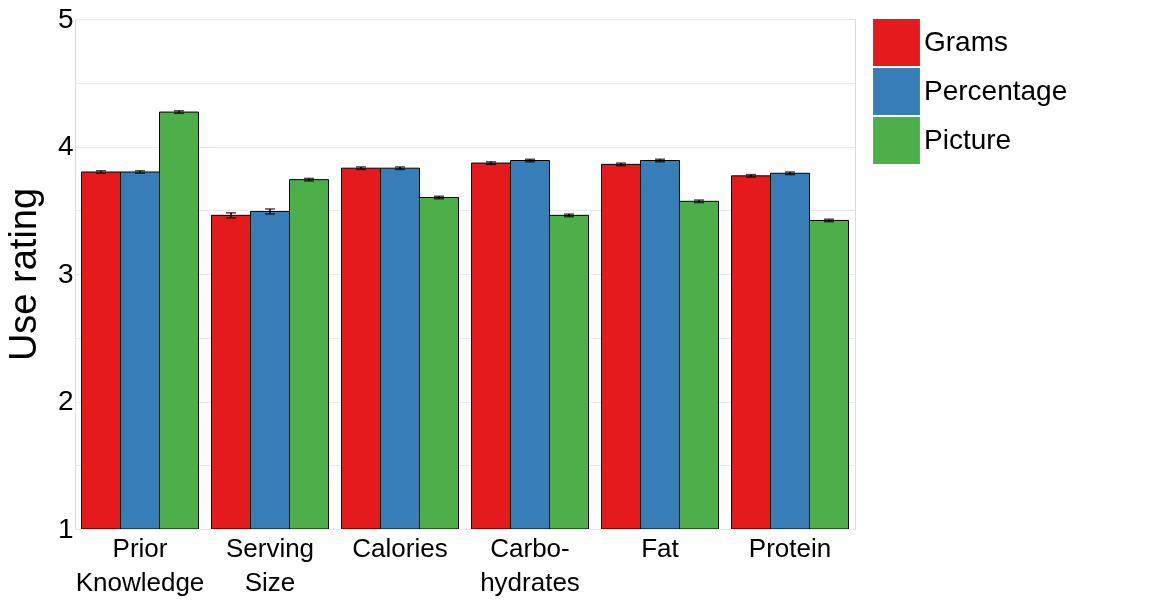 This screenshot has width=1176, height=616. I want to click on y-tick-label: 2, so click(65, 400).